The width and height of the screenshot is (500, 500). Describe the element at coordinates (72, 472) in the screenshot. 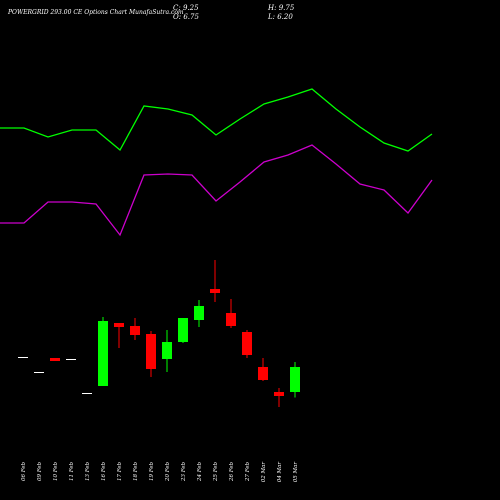

I see `x-tick-label: 11 Feb` at that location.